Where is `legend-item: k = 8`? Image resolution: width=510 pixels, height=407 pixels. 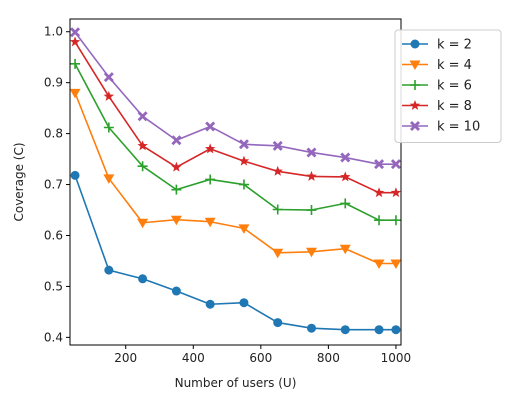
legend-item: k = 8 is located at coordinates (437, 106).